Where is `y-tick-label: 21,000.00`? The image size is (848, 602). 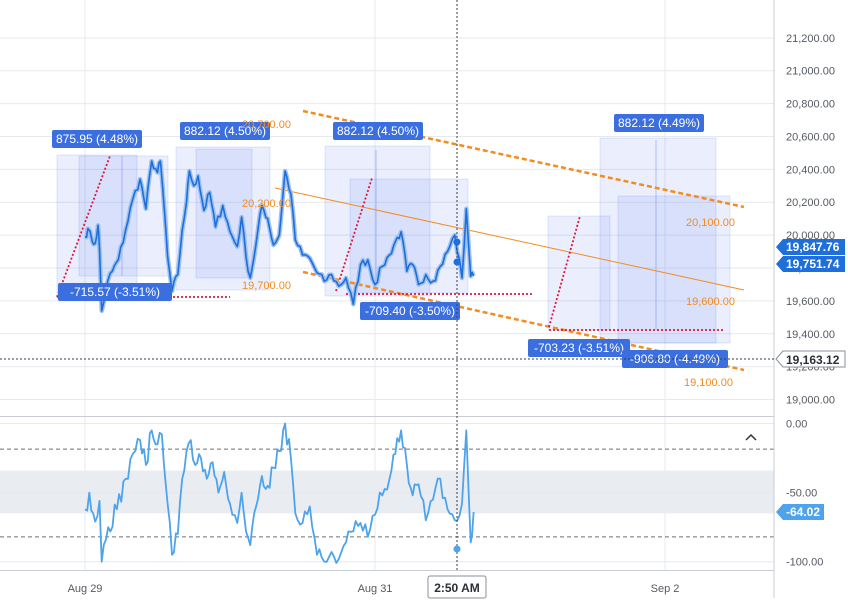 y-tick-label: 21,000.00 is located at coordinates (810, 72).